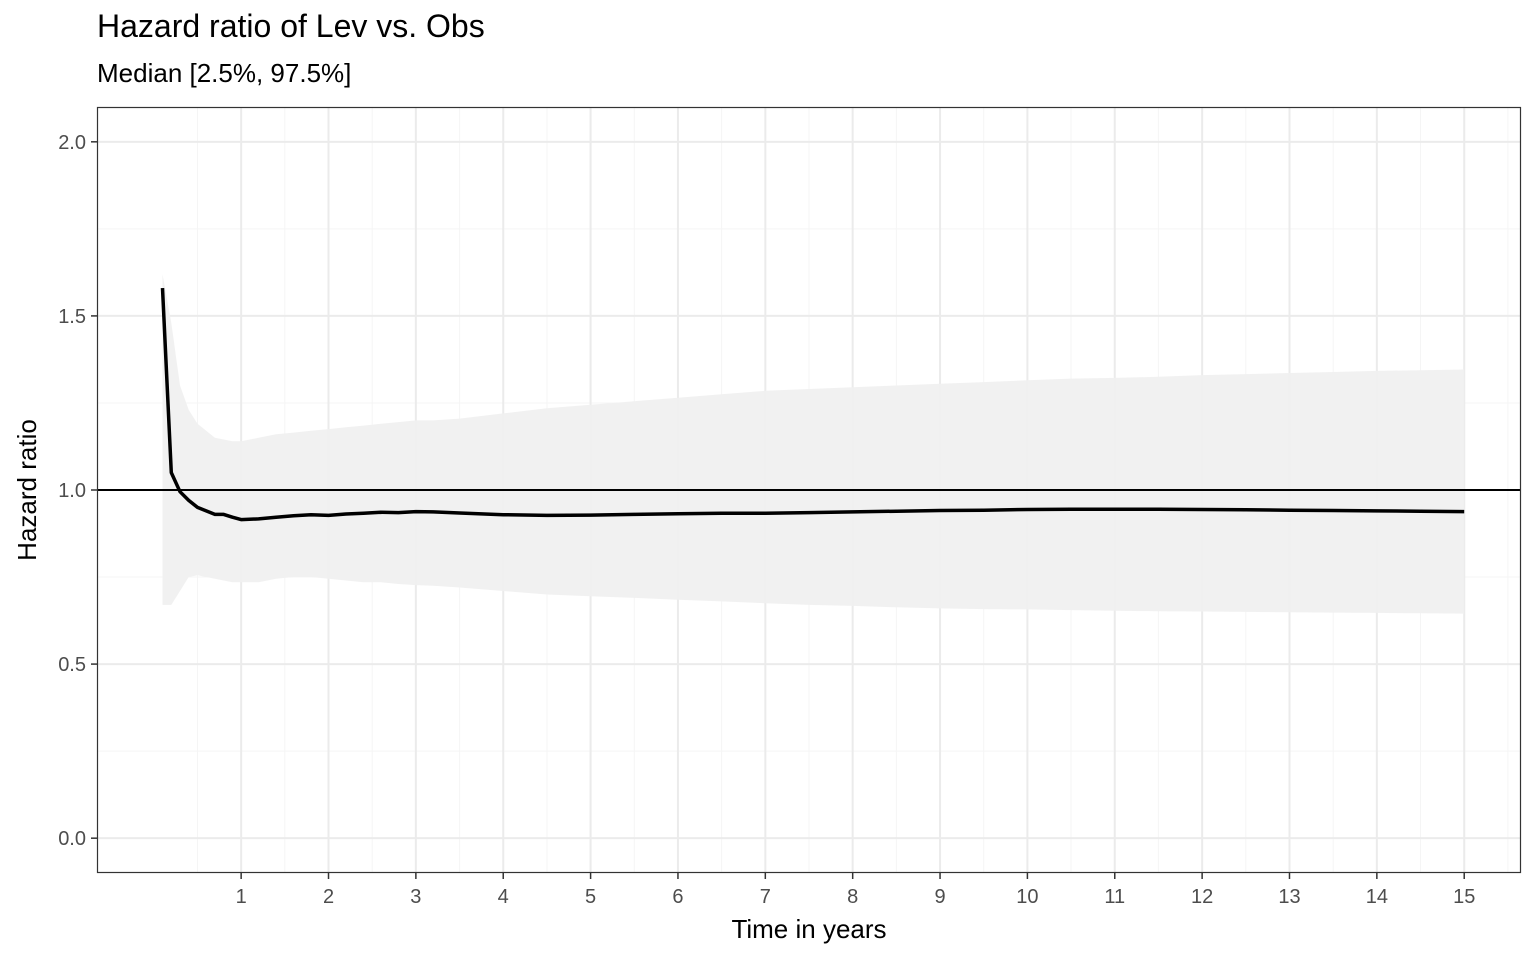 The height and width of the screenshot is (960, 1536). What do you see at coordinates (72, 491) in the screenshot?
I see `y-tick-label: 1.0` at bounding box center [72, 491].